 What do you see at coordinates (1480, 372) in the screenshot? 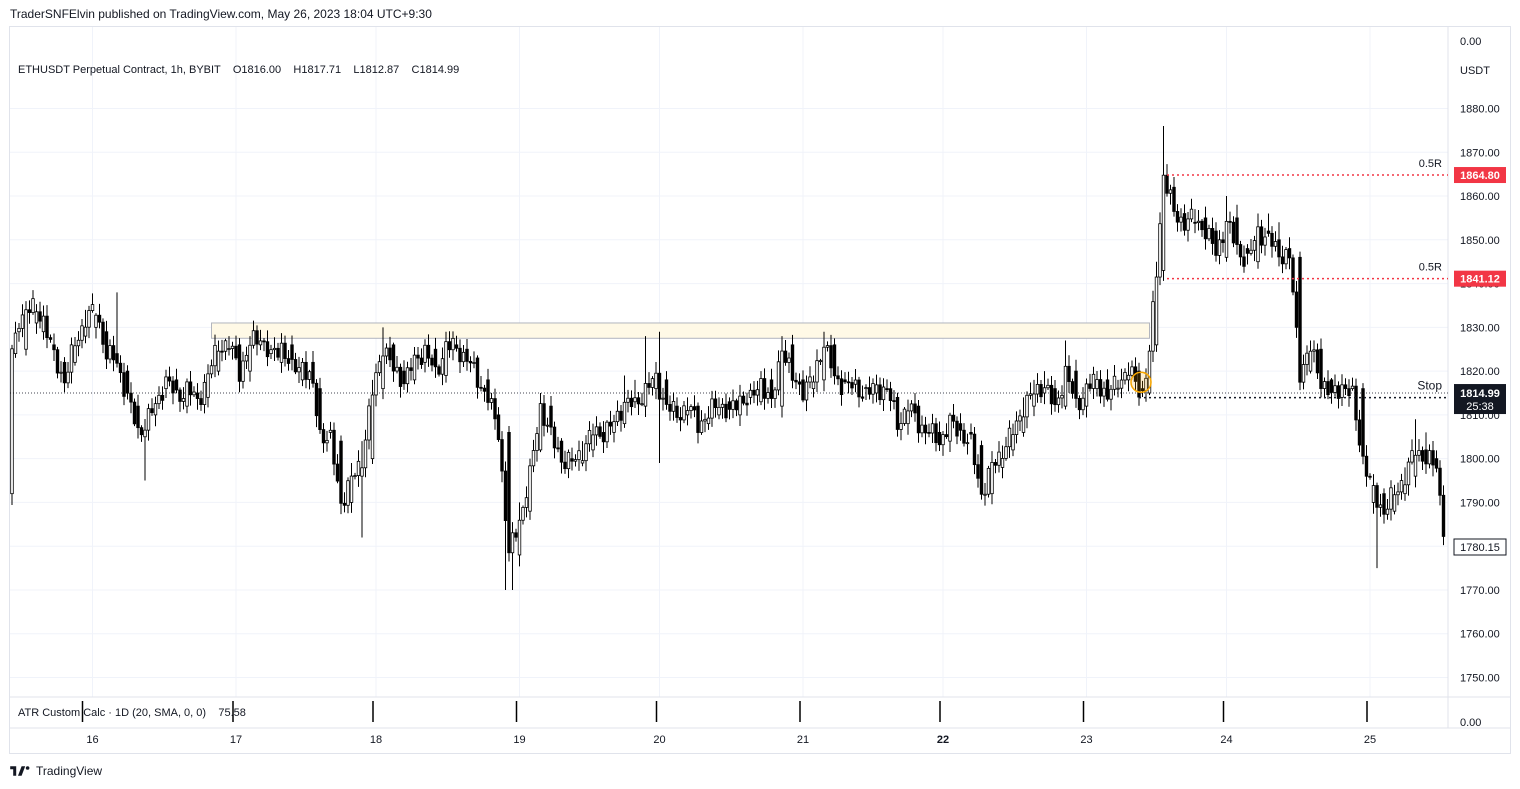
I see `y-tick-label: 1820.00` at bounding box center [1480, 372].